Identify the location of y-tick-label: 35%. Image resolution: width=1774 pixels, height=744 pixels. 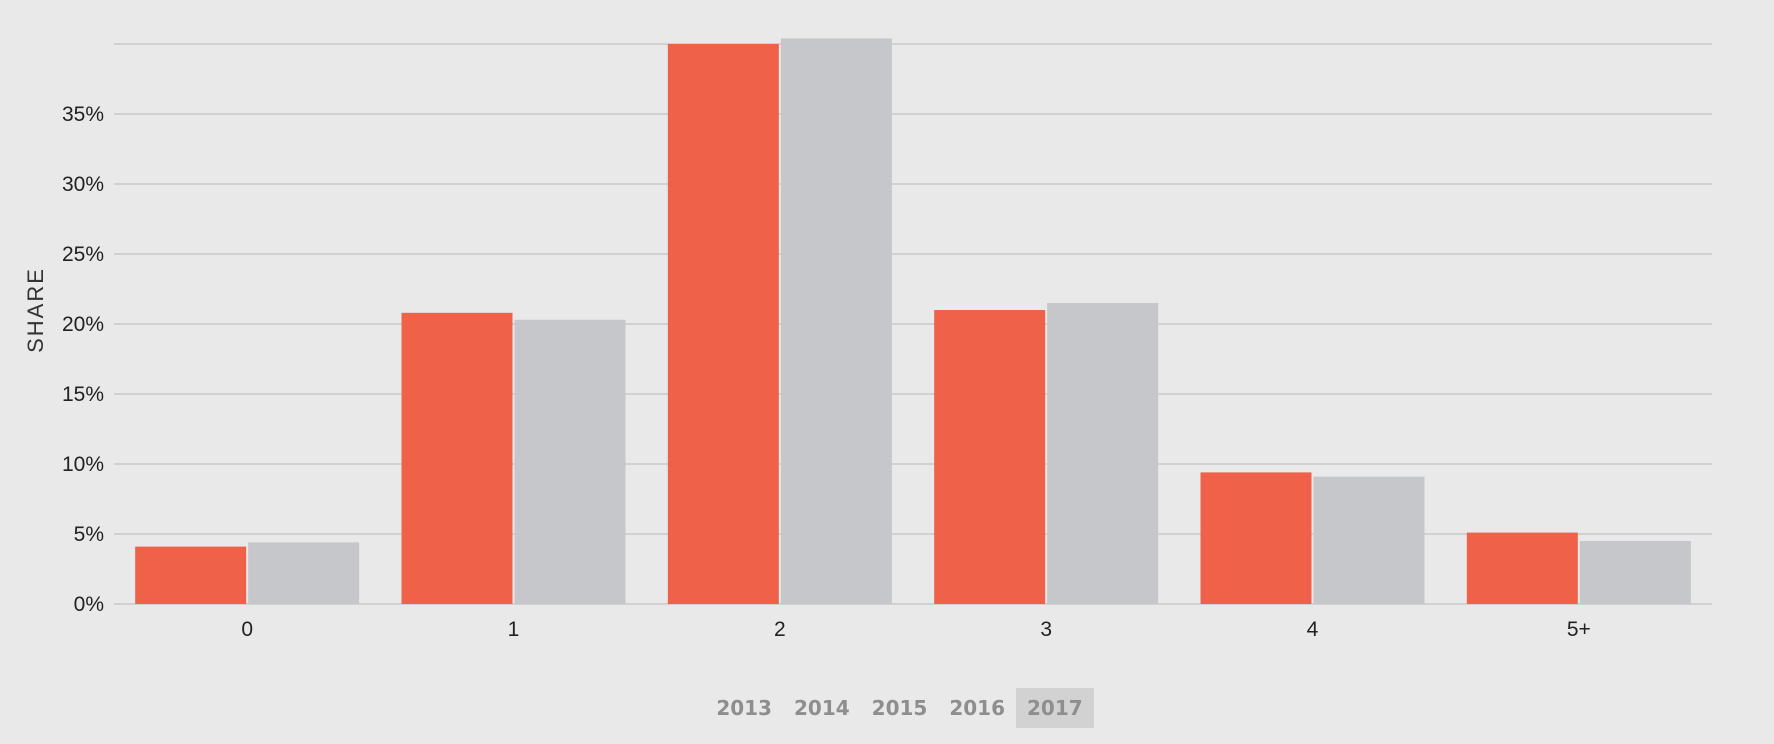
(83, 114).